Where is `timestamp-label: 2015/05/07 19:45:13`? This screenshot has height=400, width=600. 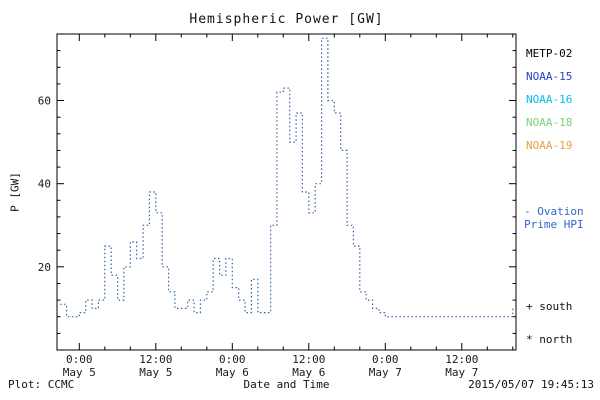
timestamp-label: 2015/05/07 19:45:13 is located at coordinates (531, 384).